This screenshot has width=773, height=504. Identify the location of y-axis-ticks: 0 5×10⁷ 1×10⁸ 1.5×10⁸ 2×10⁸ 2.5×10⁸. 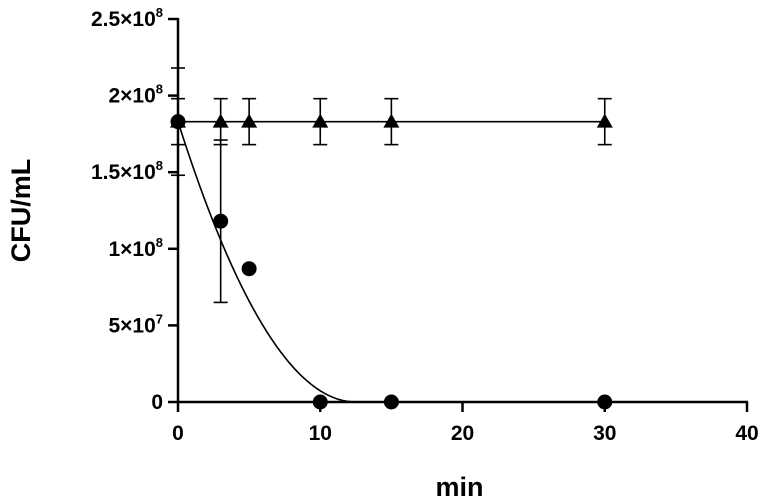
(134, 209).